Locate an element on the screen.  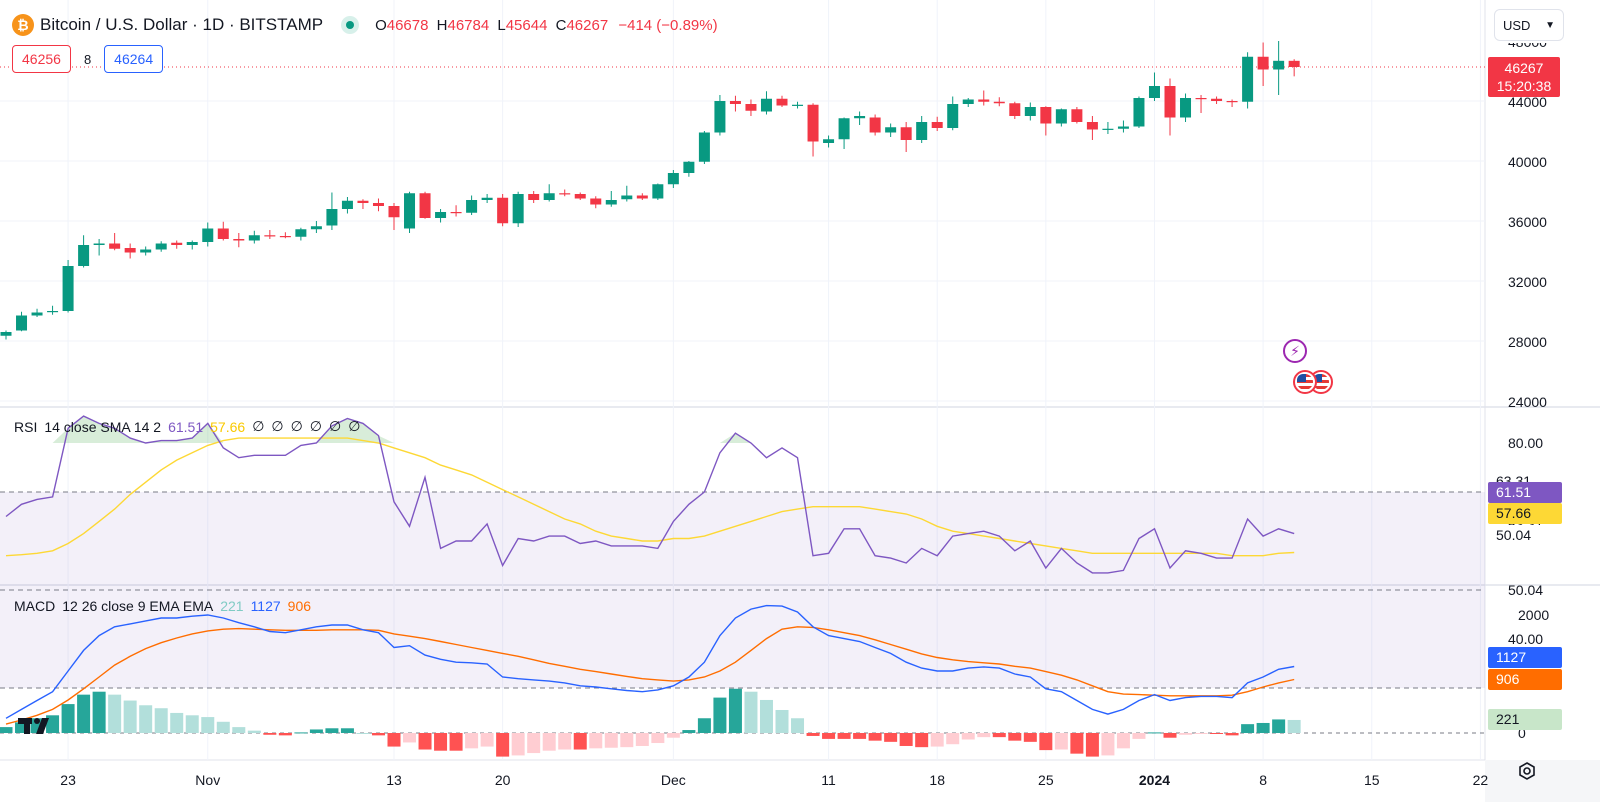
macd-signal-tag: 906 is located at coordinates (1525, 679).